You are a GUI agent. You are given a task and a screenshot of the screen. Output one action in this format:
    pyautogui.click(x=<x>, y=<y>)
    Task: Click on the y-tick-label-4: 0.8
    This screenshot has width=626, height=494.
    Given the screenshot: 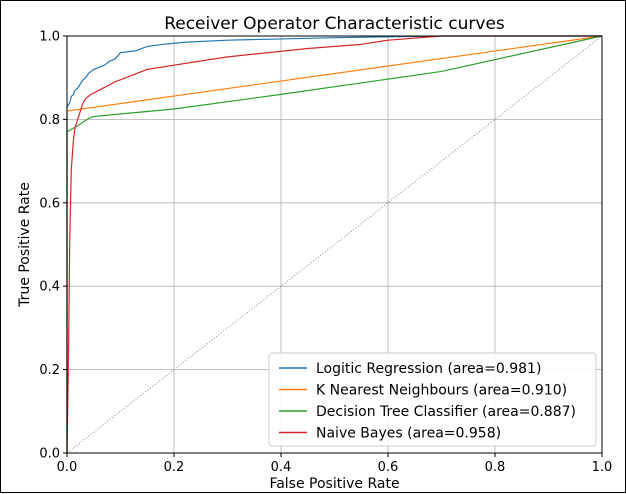 What is the action you would take?
    pyautogui.click(x=49, y=120)
    